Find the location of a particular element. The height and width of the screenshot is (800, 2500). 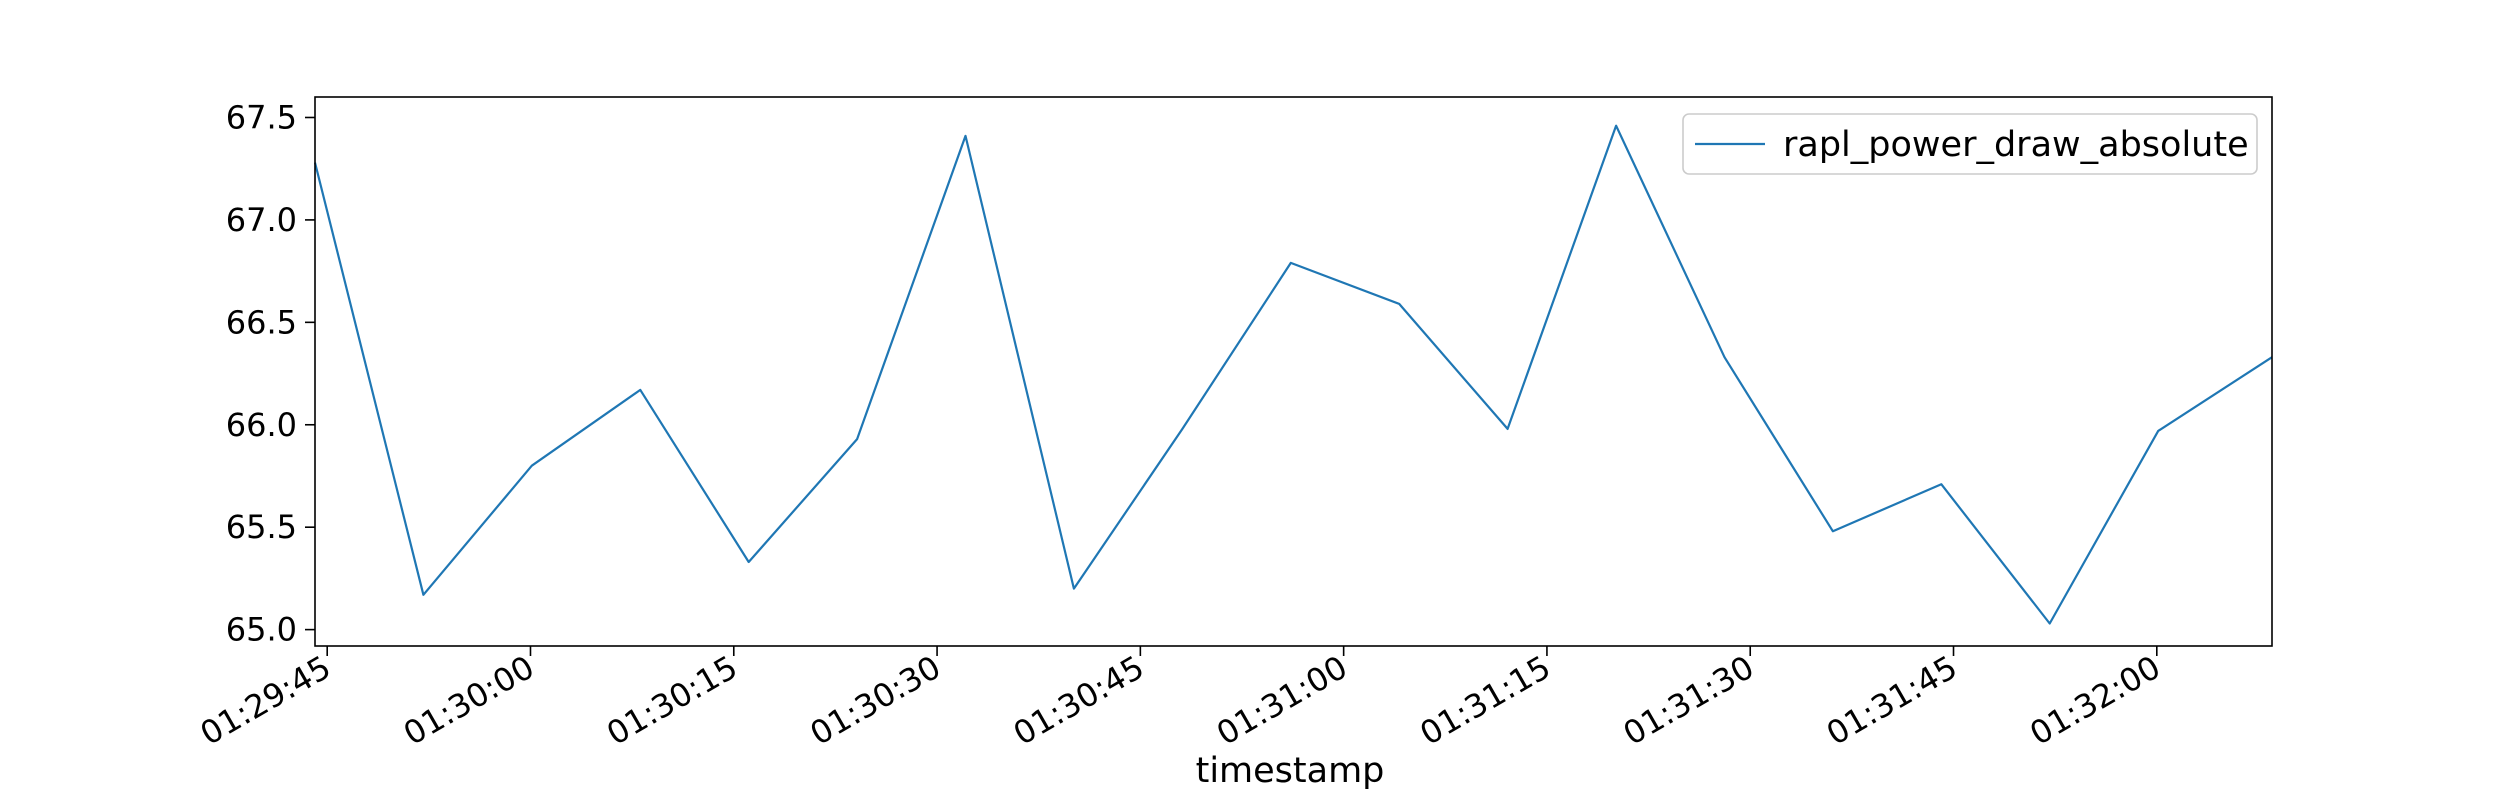

legend-label: rapl_power_draw_absolute is located at coordinates (2016, 145).